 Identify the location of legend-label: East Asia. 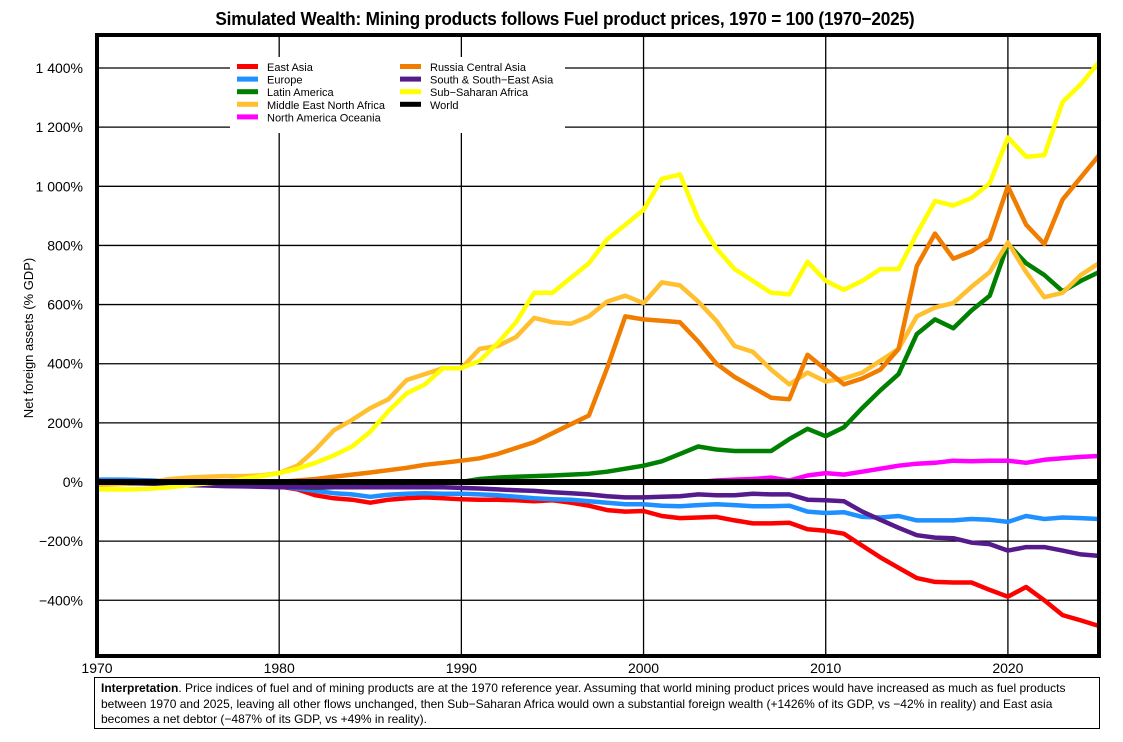
(290, 68).